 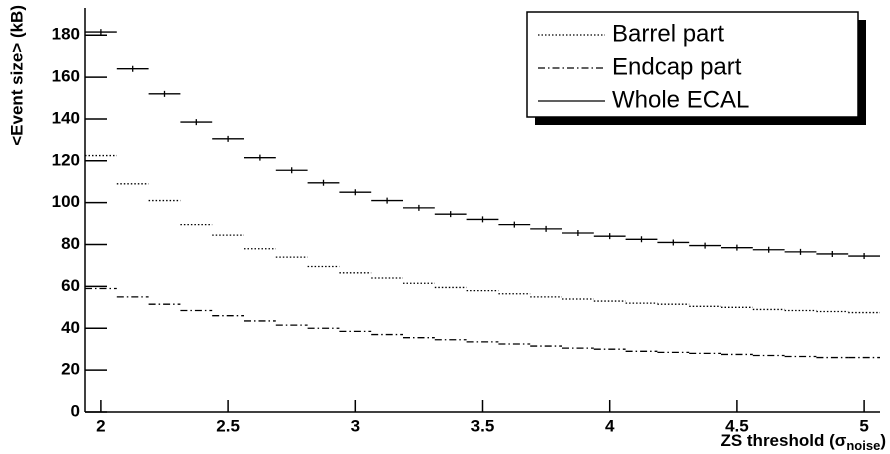 I want to click on x-tick-label: 4.5, so click(x=737, y=425).